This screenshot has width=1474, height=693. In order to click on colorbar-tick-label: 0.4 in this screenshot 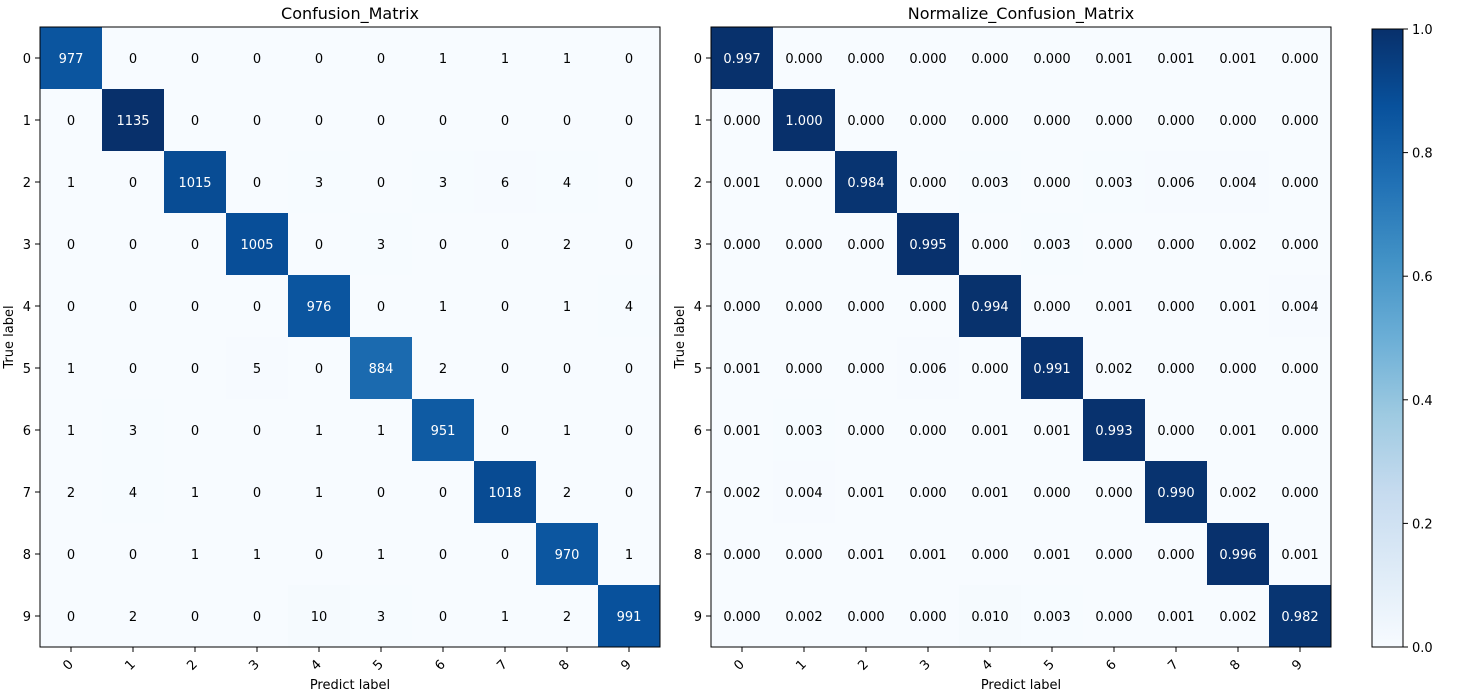, I will do `click(1422, 401)`.